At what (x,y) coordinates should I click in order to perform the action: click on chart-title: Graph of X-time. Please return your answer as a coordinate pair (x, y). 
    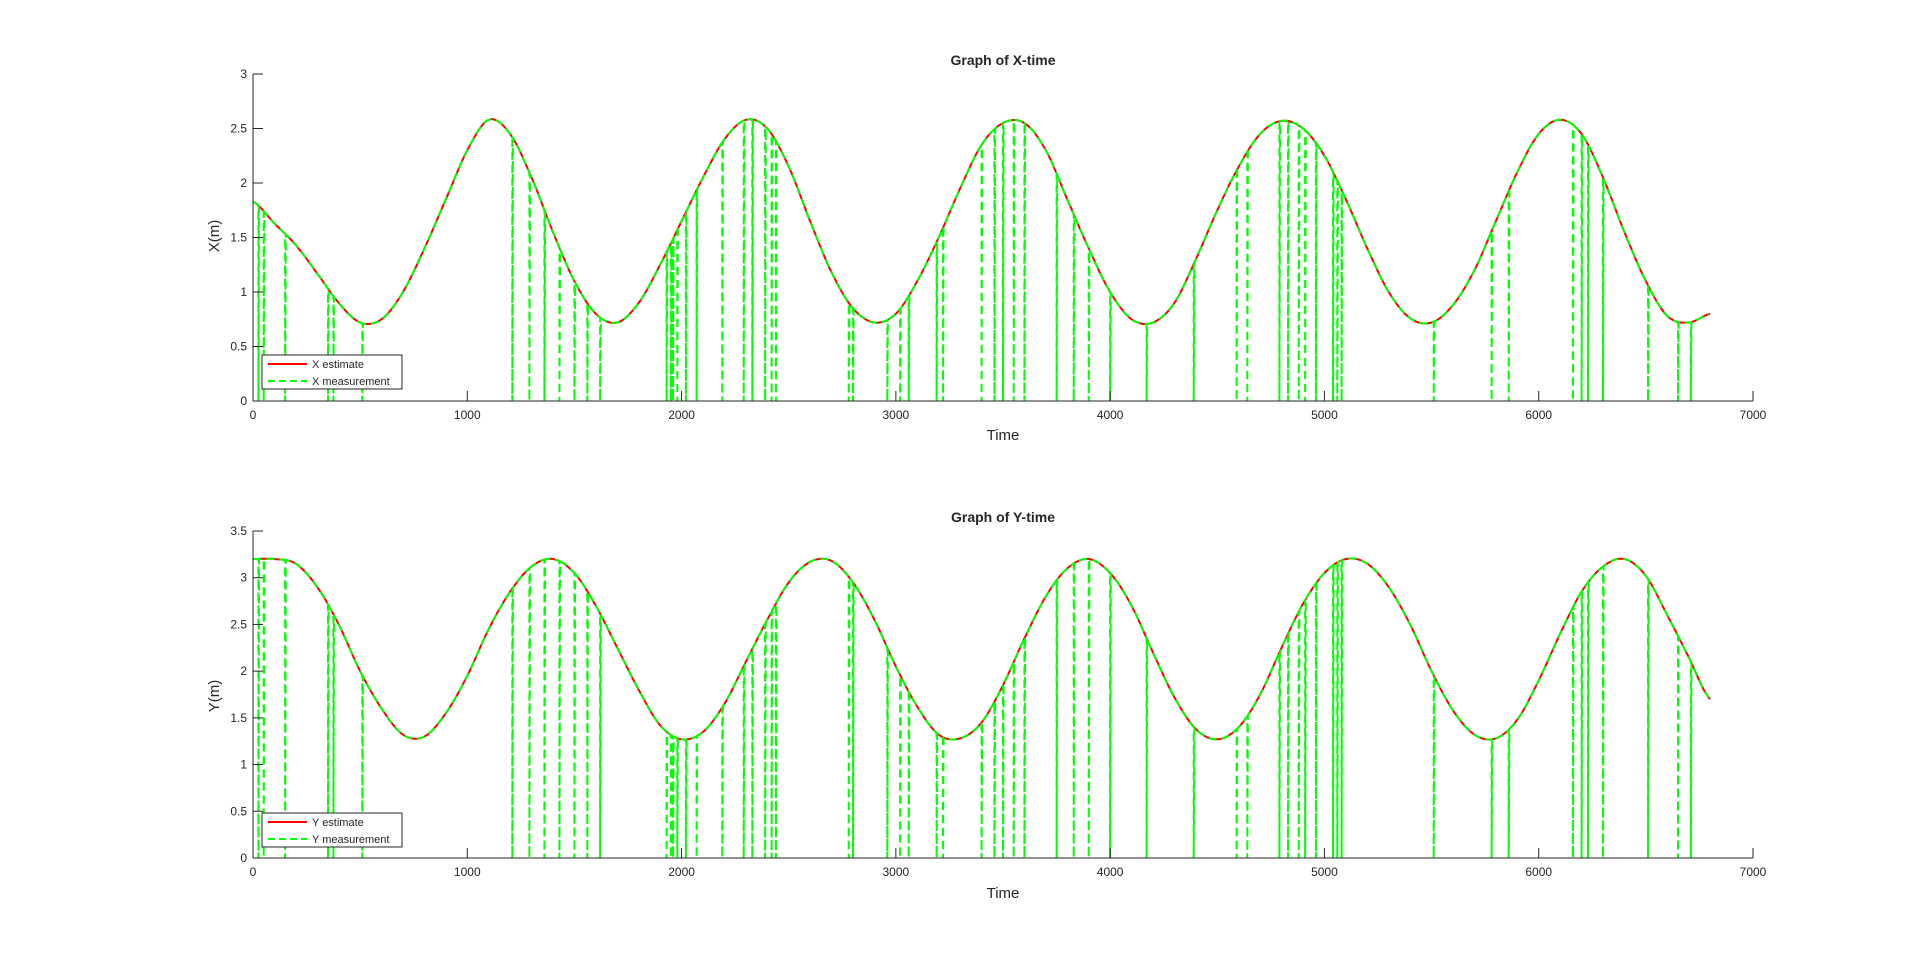
    Looking at the image, I should click on (1002, 60).